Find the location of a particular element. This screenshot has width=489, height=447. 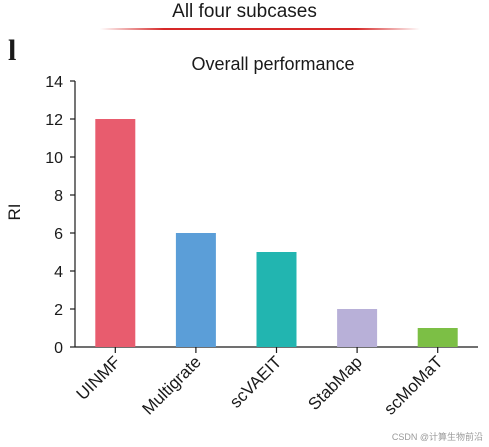

y-tick-label: 6 is located at coordinates (58, 234).